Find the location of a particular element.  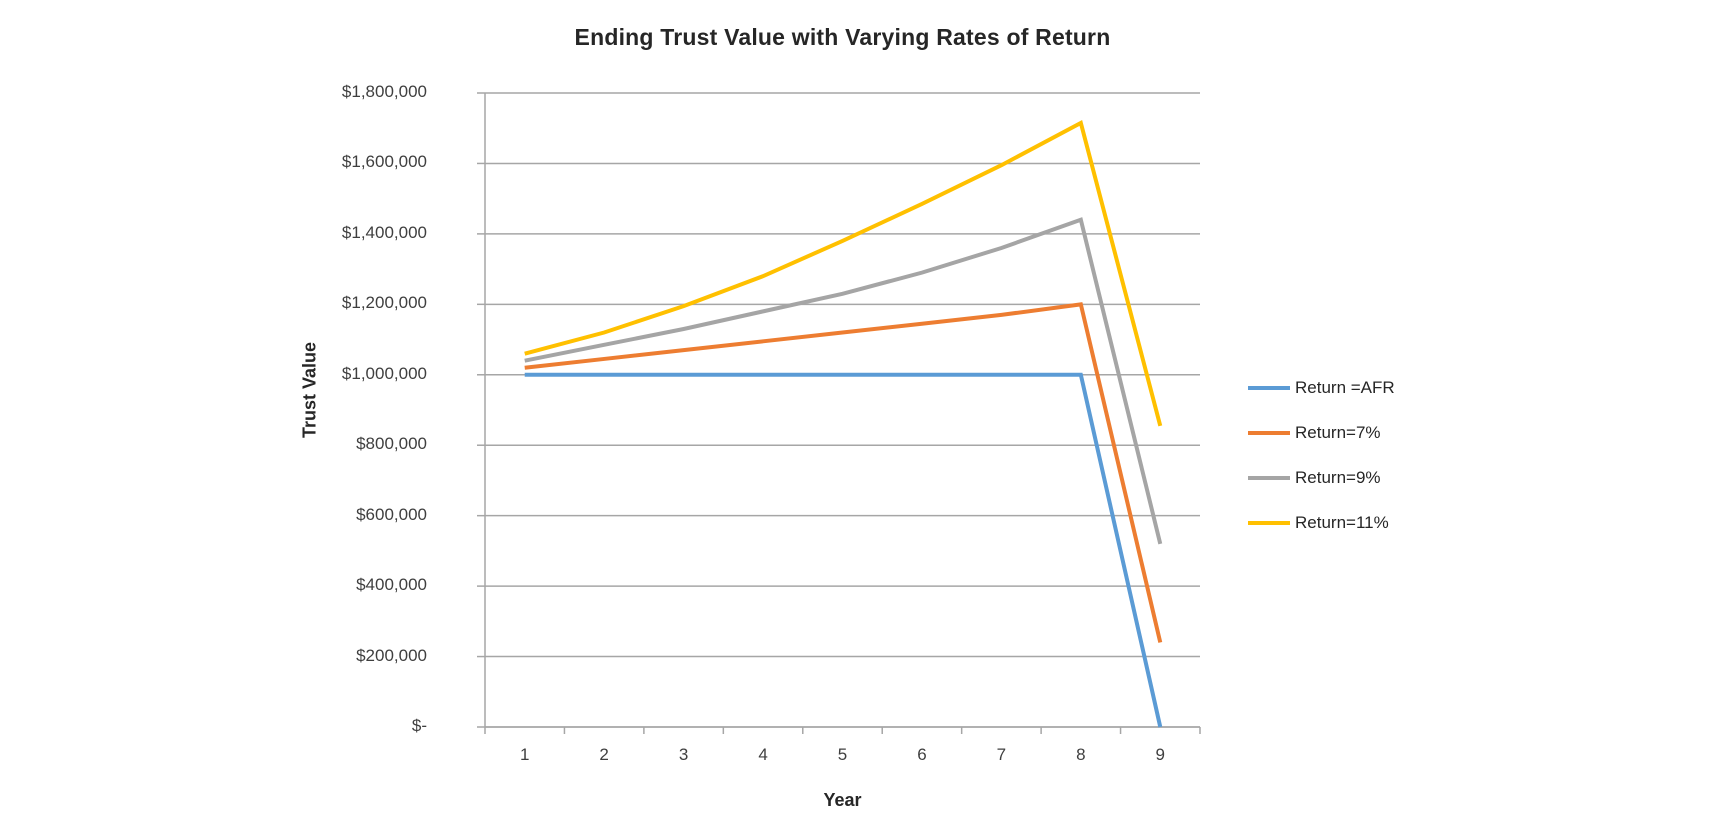

x-axis-tick-label: 7 is located at coordinates (1001, 754).